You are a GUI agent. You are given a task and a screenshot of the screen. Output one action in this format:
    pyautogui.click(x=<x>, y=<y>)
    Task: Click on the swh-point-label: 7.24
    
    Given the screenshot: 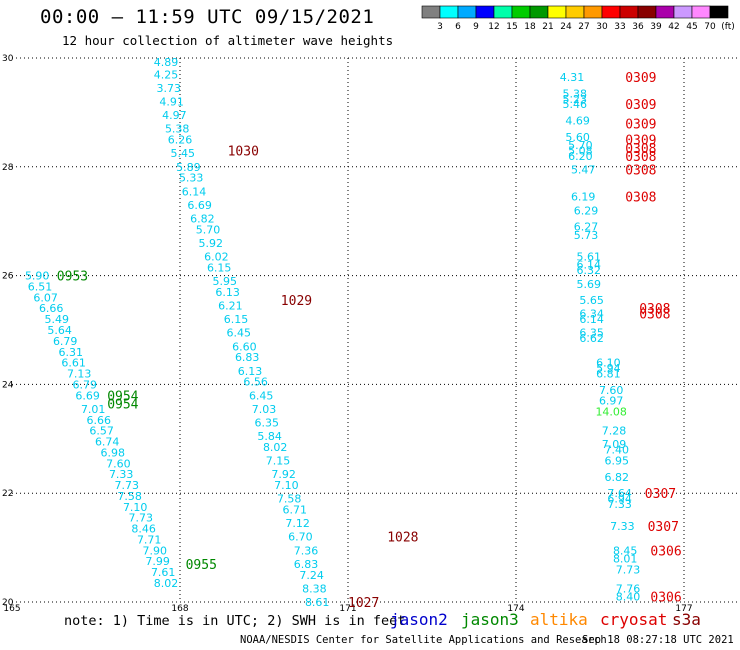 What is the action you would take?
    pyautogui.click(x=311, y=575)
    